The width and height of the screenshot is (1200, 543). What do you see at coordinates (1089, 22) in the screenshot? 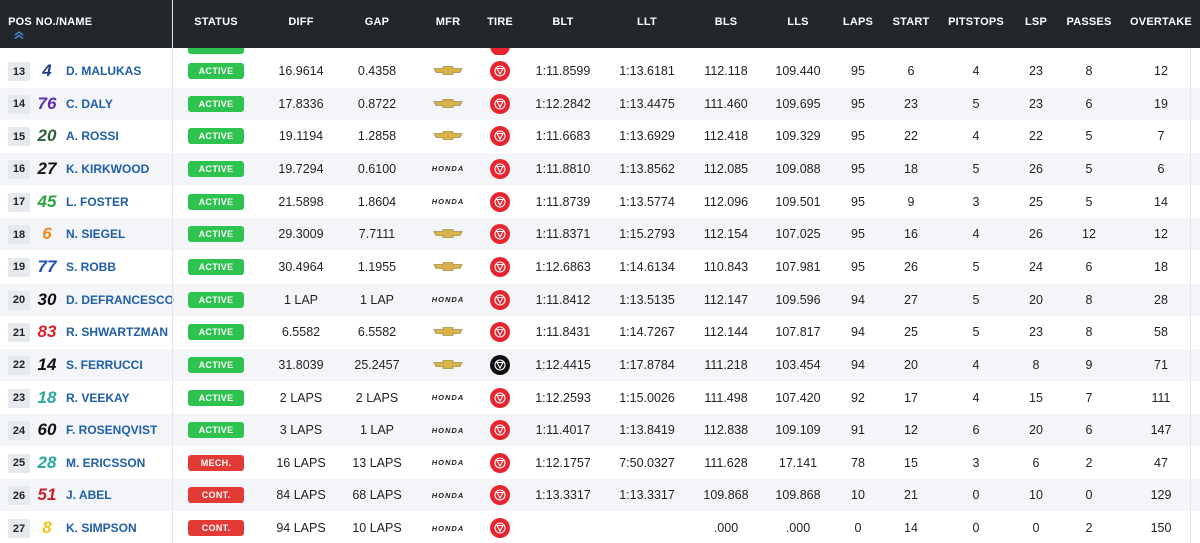
I see `col-passes: PASSES` at bounding box center [1089, 22].